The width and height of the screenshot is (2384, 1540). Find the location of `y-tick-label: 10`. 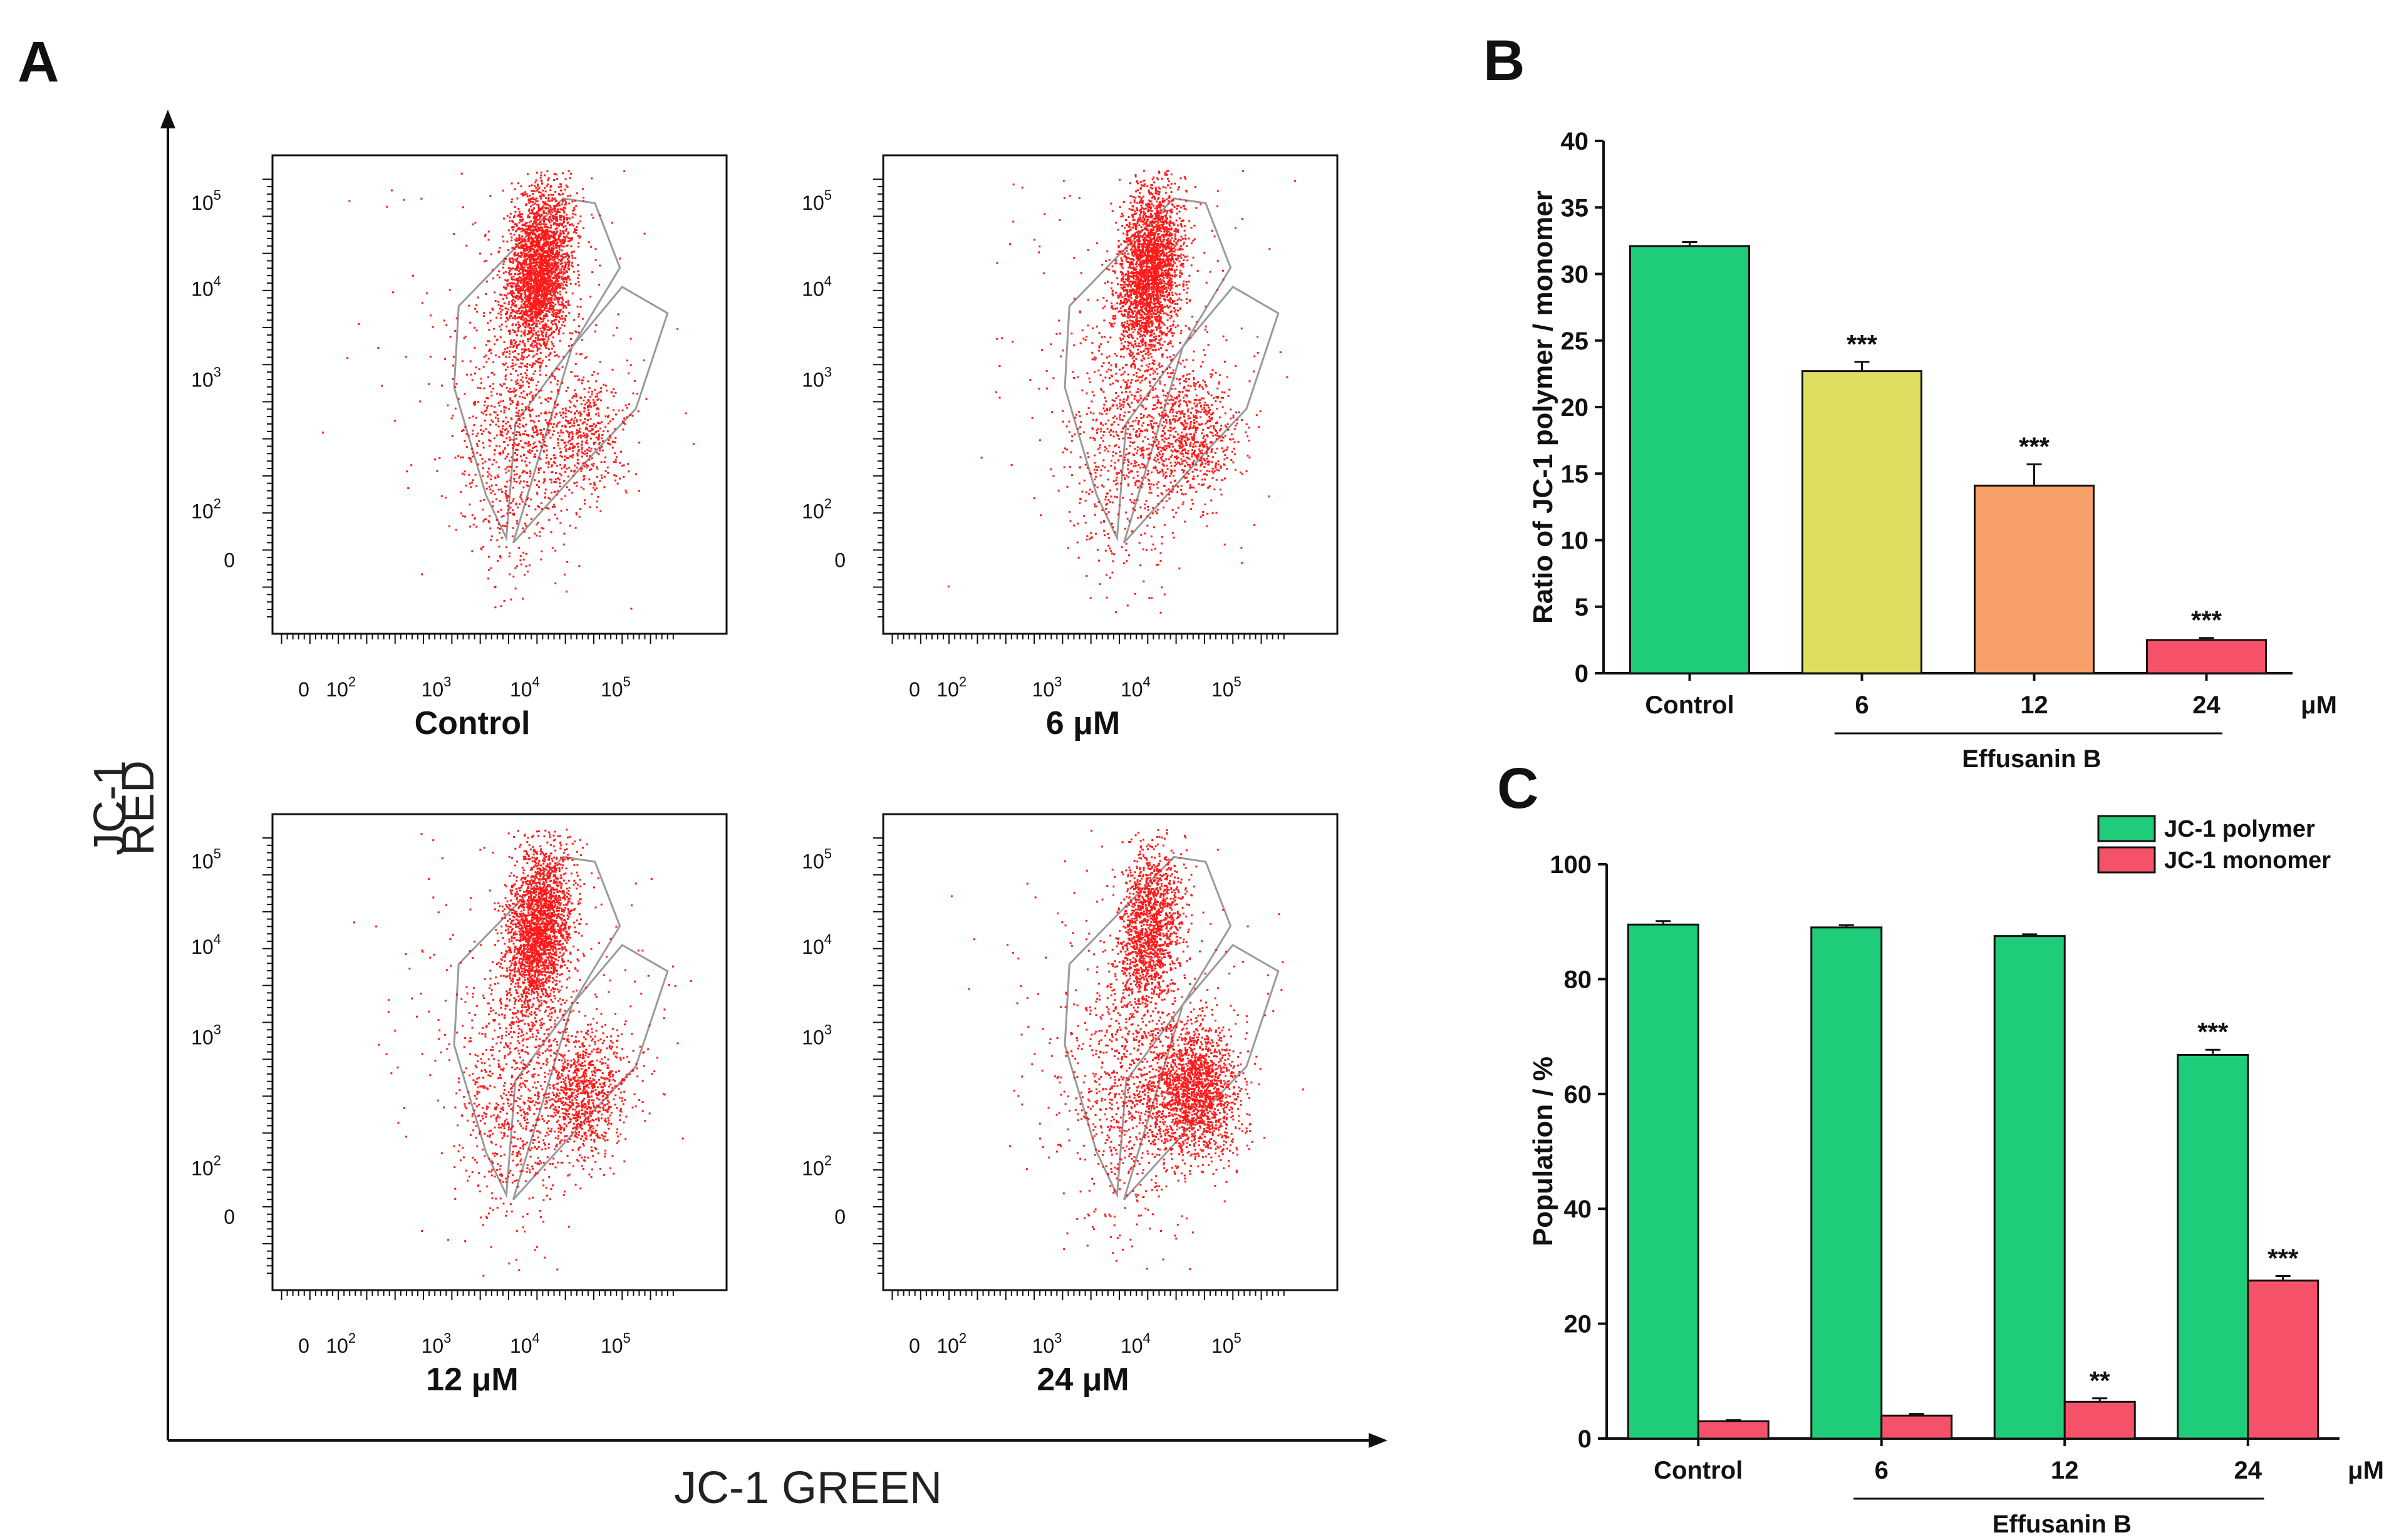

y-tick-label: 10 is located at coordinates (1575, 541).